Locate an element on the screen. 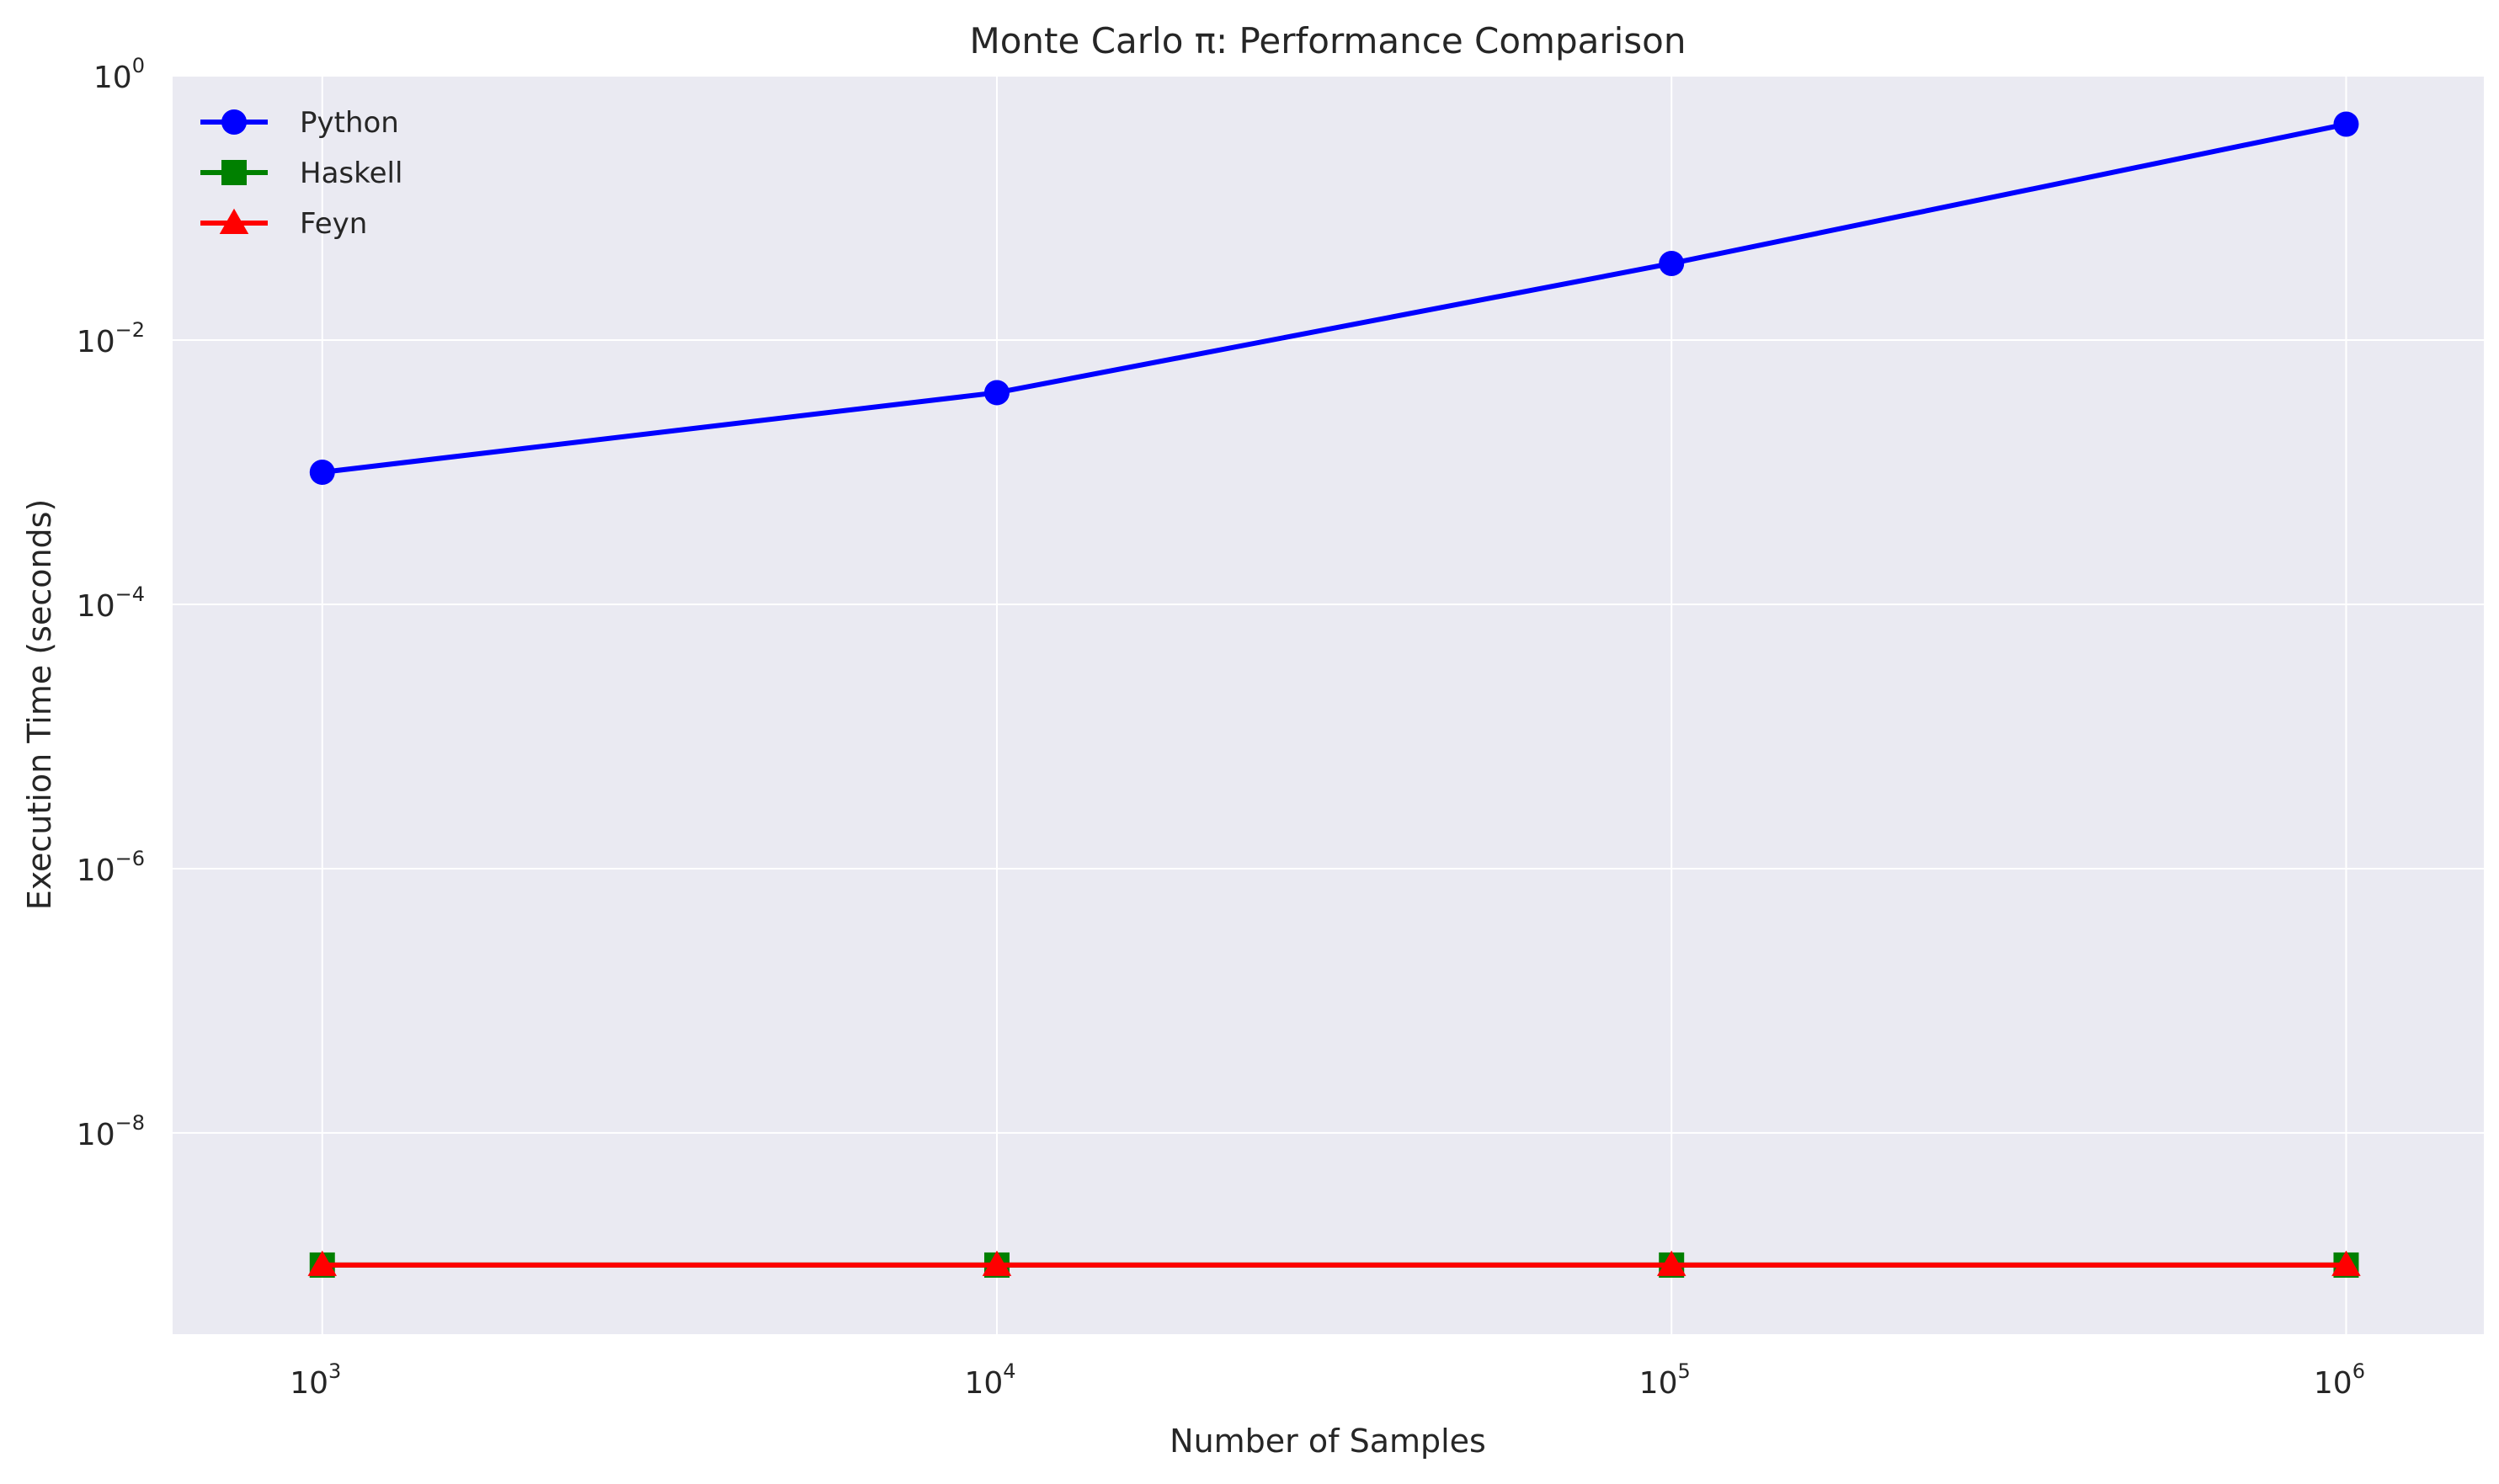 The image size is (2499, 1484). y-tick-label: 10⁻⁸ is located at coordinates (111, 1131).